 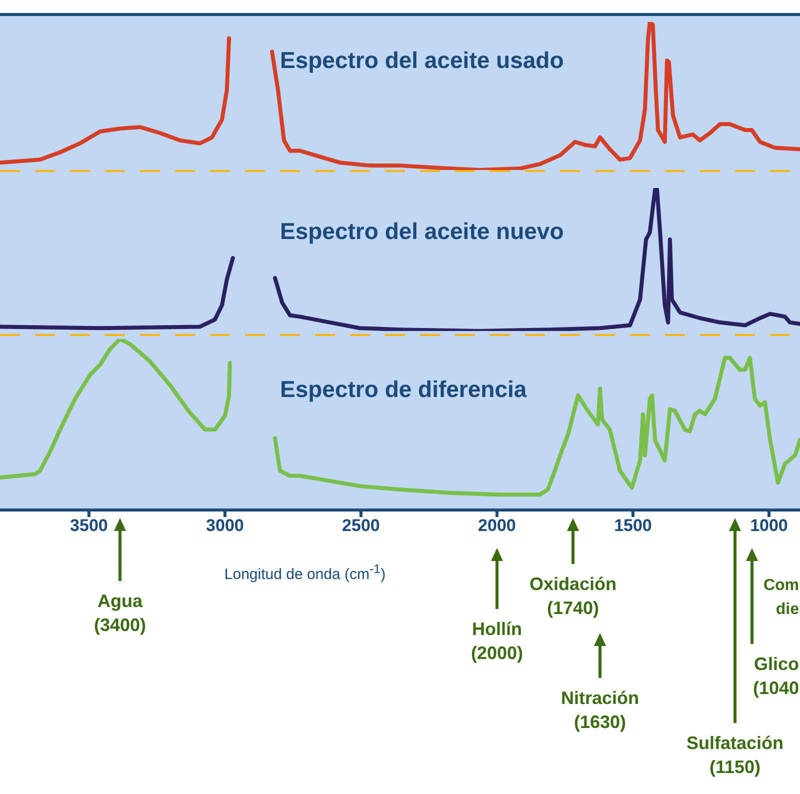 What do you see at coordinates (422, 231) in the screenshot?
I see `text: Espectro del aceite nuevo` at bounding box center [422, 231].